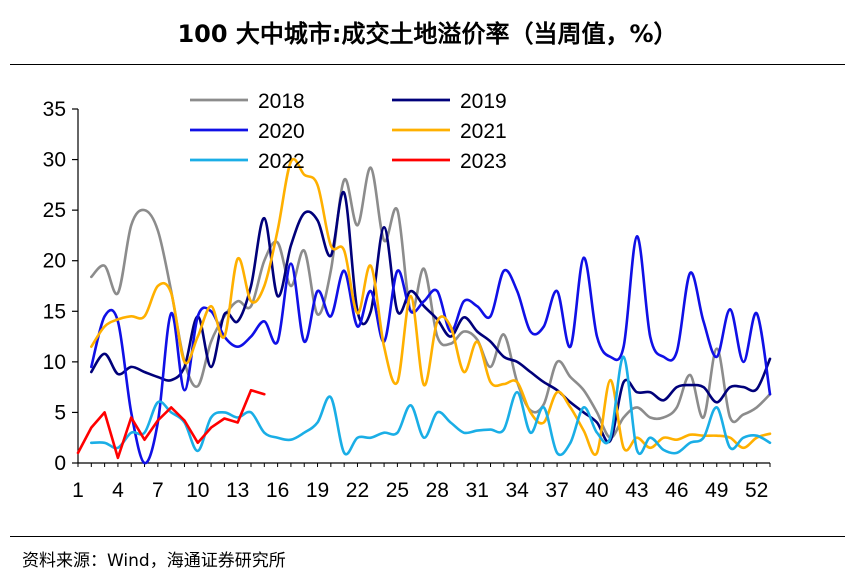  Describe the element at coordinates (277, 490) in the screenshot. I see `x-tick-label: 16` at that location.